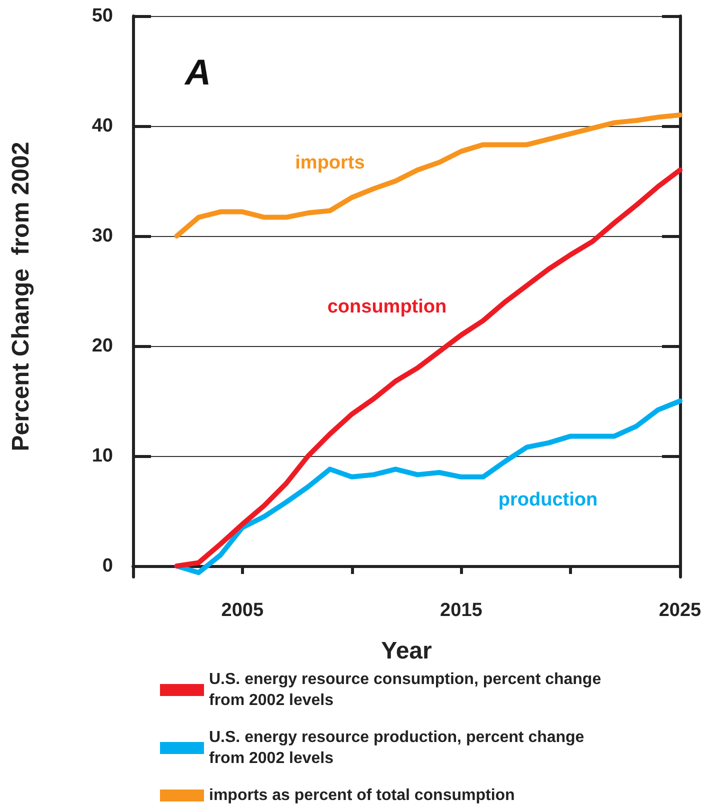 The width and height of the screenshot is (717, 810). What do you see at coordinates (461, 610) in the screenshot?
I see `x-tick-label: 2015` at bounding box center [461, 610].